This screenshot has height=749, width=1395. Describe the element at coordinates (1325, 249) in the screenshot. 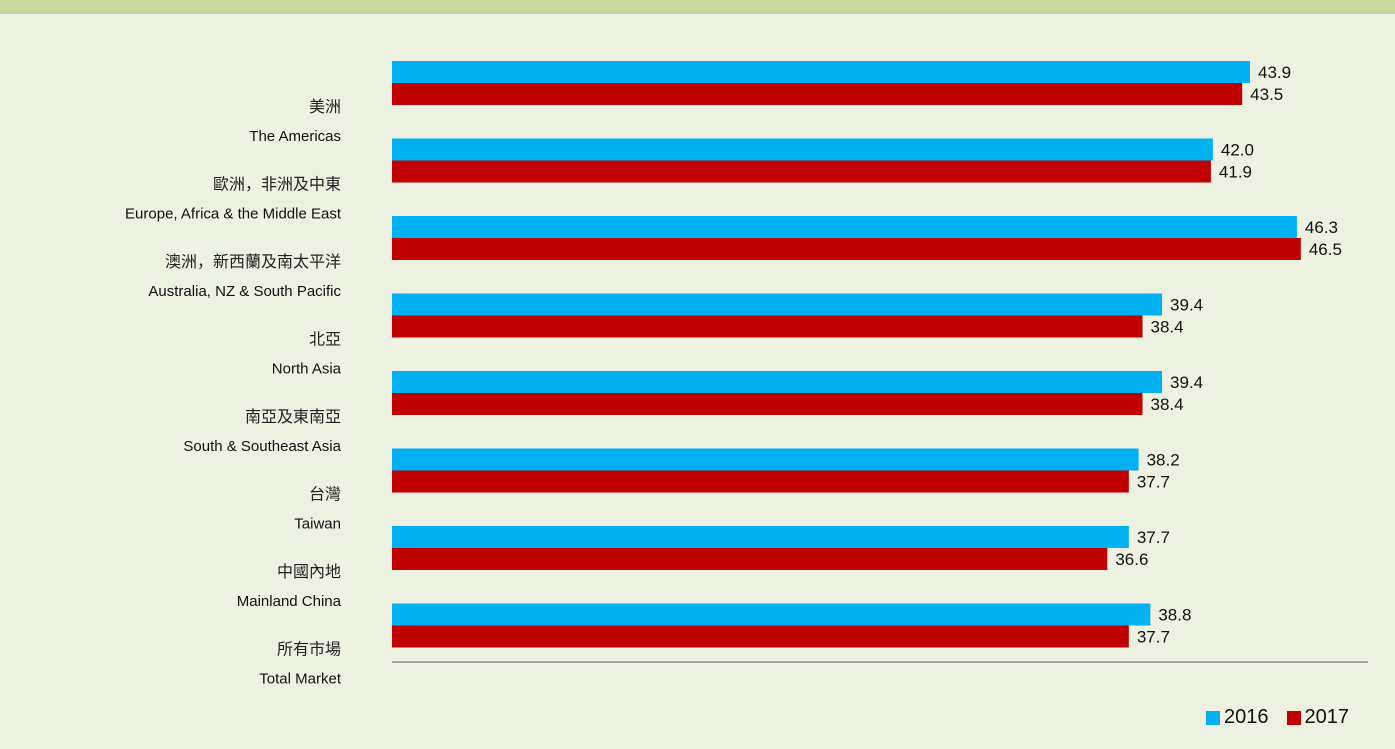

I see `value-label-2017-2: 46.5` at that location.